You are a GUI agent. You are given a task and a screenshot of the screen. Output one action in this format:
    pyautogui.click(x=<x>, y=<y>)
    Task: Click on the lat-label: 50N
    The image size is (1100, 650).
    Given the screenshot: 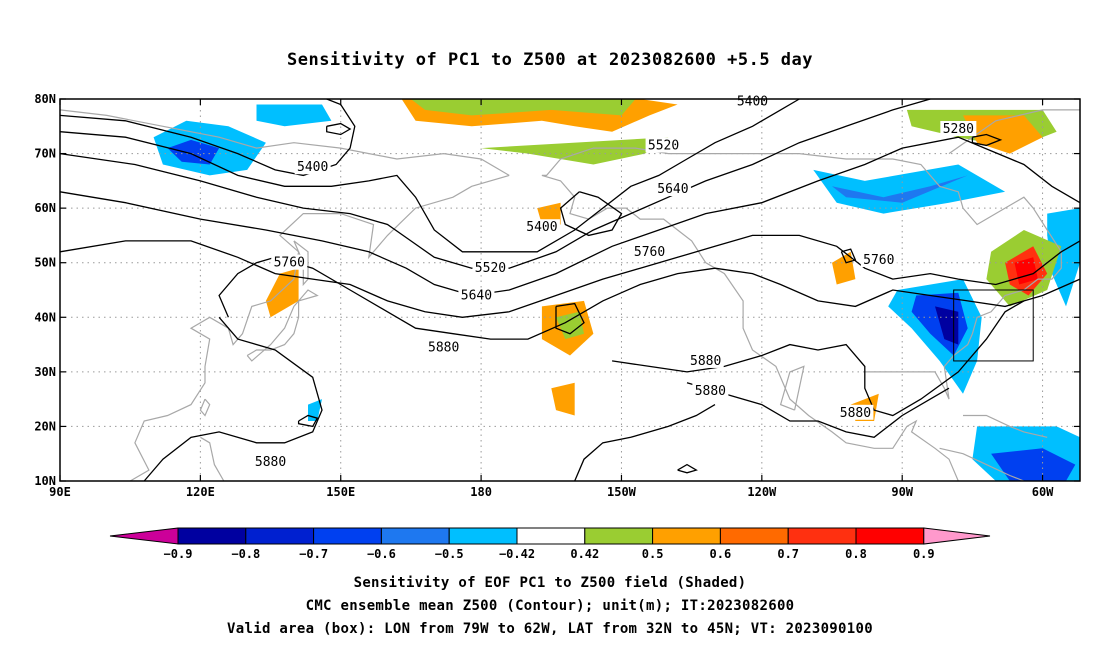 What is the action you would take?
    pyautogui.click(x=45, y=263)
    